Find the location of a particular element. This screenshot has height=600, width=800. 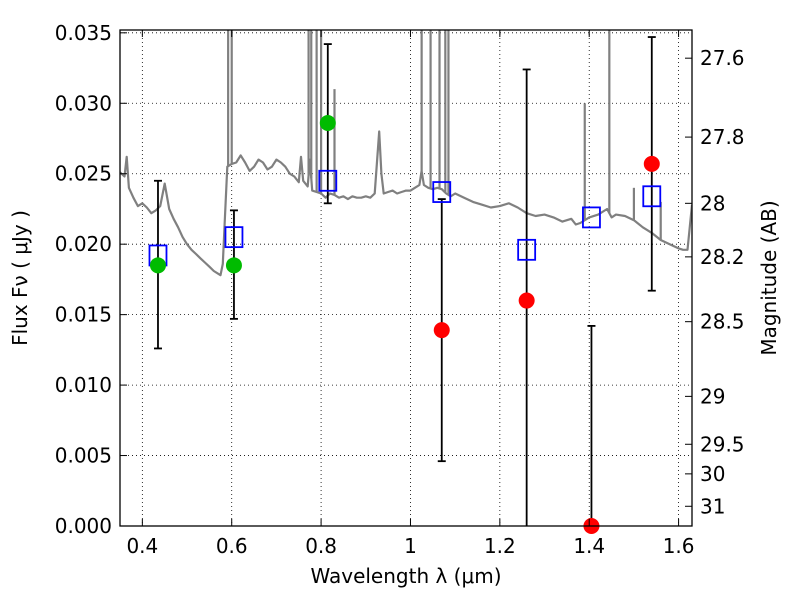

y-axis-label: Flux Fν ( μJy ) is located at coordinates (20, 278).